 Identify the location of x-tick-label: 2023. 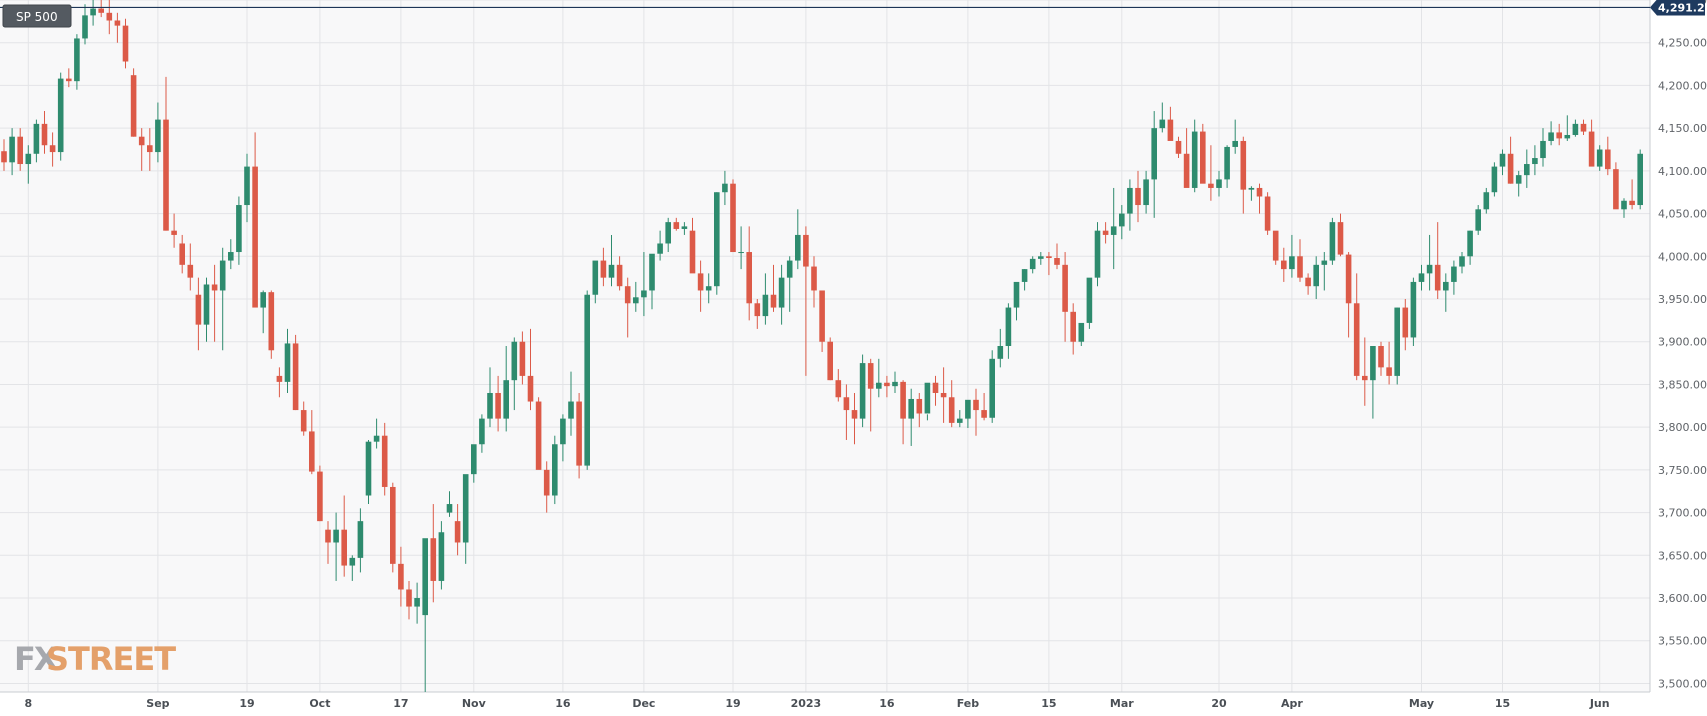
(806, 703).